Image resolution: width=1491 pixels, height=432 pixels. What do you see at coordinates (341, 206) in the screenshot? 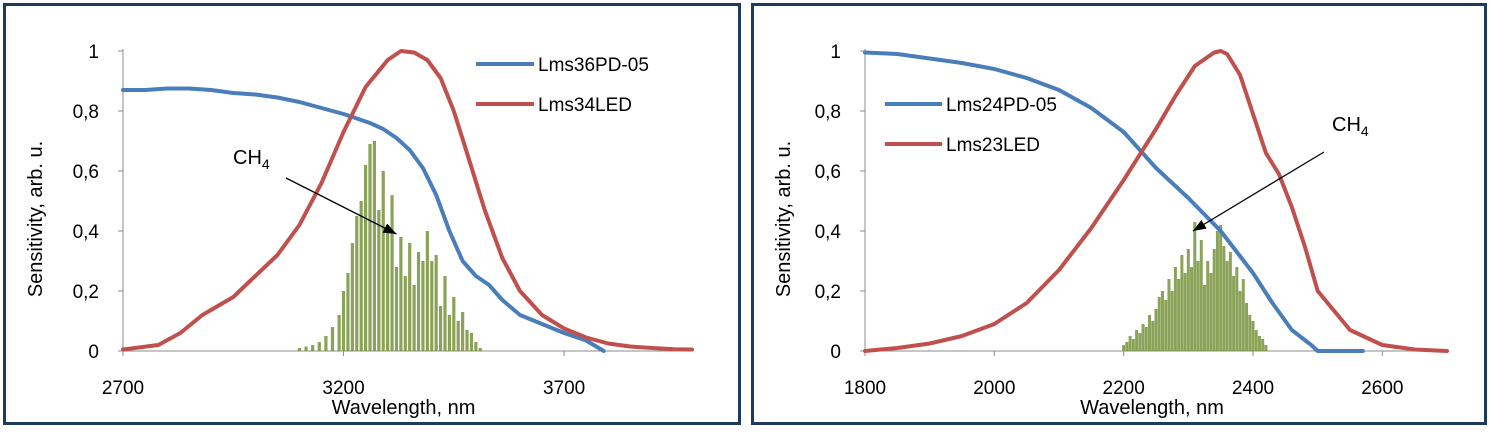
I see `annotation-arrow` at bounding box center [341, 206].